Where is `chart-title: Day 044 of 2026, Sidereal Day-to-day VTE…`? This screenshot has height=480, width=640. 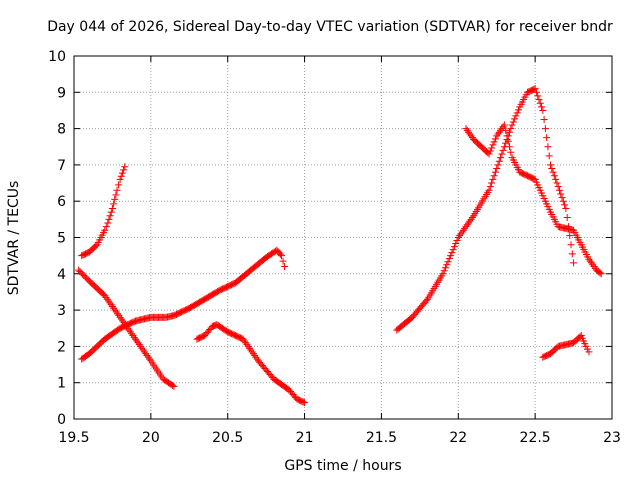
chart-title: Day 044 of 2026, Sidereal Day-to-day VTE… is located at coordinates (330, 27).